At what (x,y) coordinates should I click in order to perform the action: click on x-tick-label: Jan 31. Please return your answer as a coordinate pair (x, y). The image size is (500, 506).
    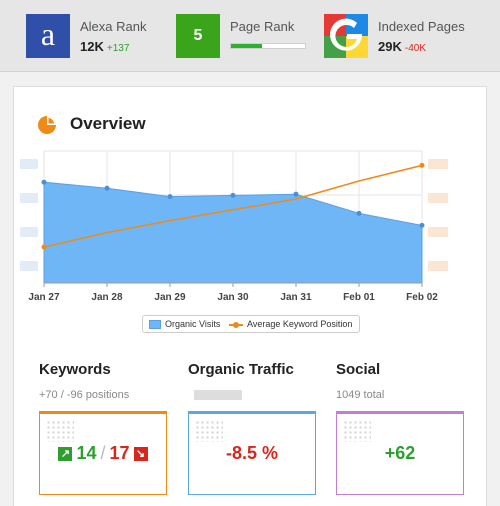
    Looking at the image, I should click on (296, 297).